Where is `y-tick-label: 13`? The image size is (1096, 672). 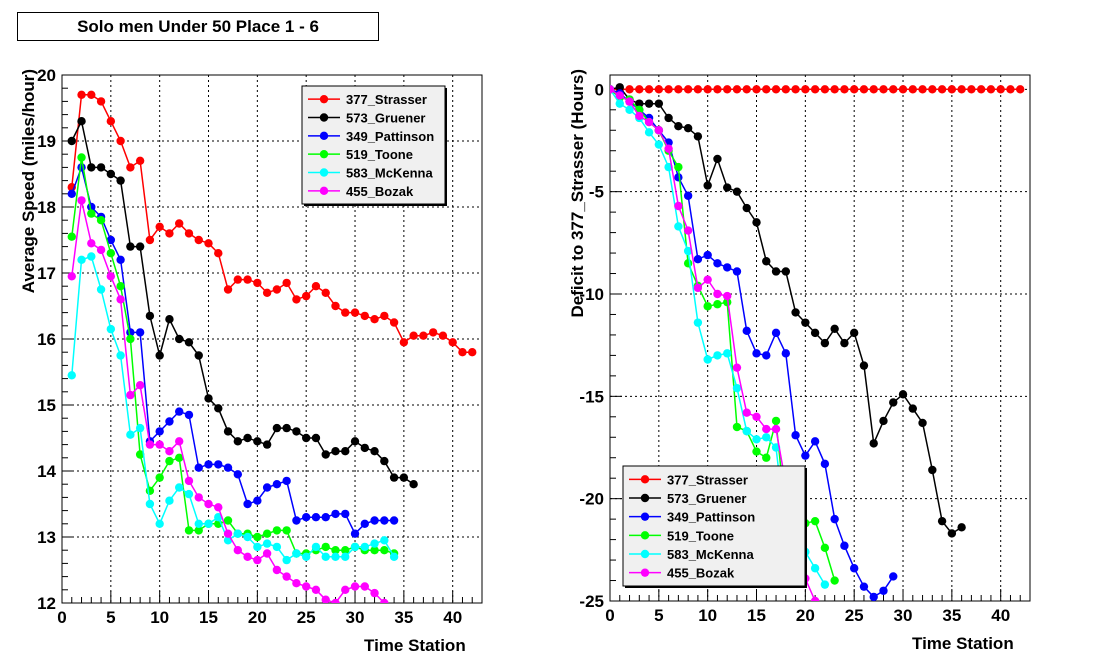 y-tick-label: 13 is located at coordinates (46, 537).